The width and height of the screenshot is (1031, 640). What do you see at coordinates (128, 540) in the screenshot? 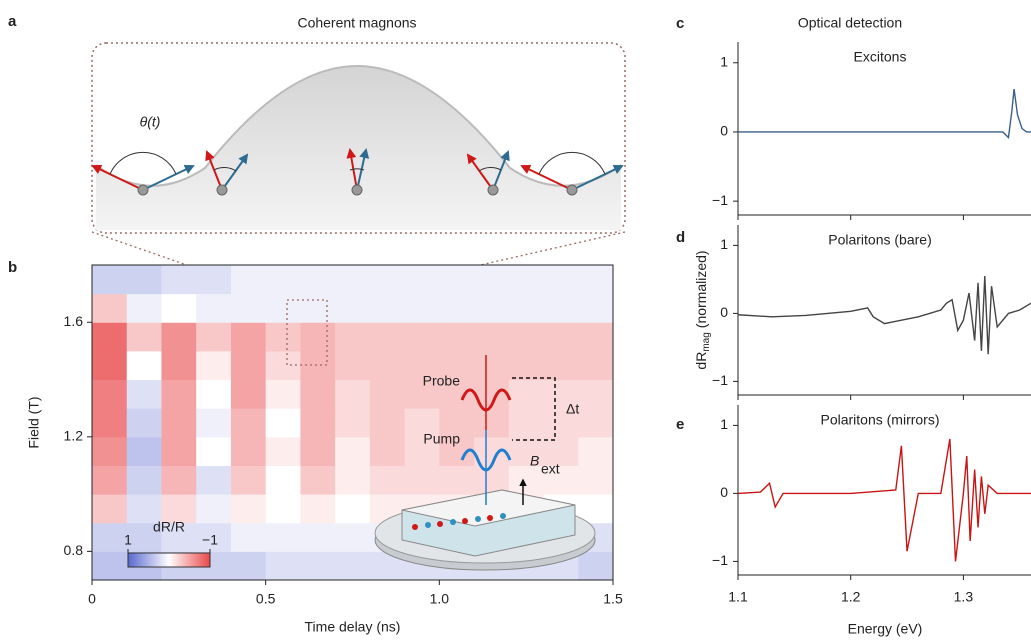
I see `colorbar-tick-label: 1` at bounding box center [128, 540].